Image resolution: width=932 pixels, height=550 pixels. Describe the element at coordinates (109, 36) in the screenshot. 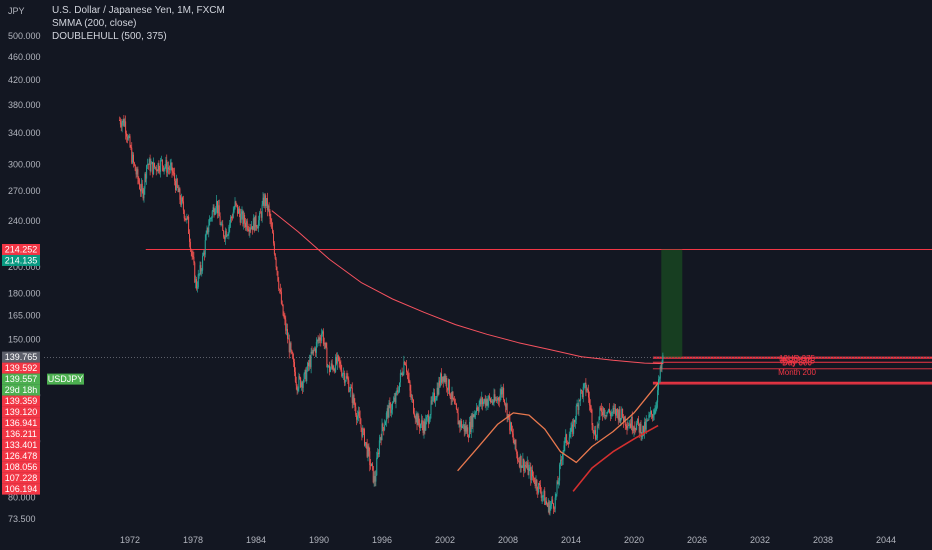

I see `indicator-doublehull: DOUBLEHULL (500, 375)` at that location.